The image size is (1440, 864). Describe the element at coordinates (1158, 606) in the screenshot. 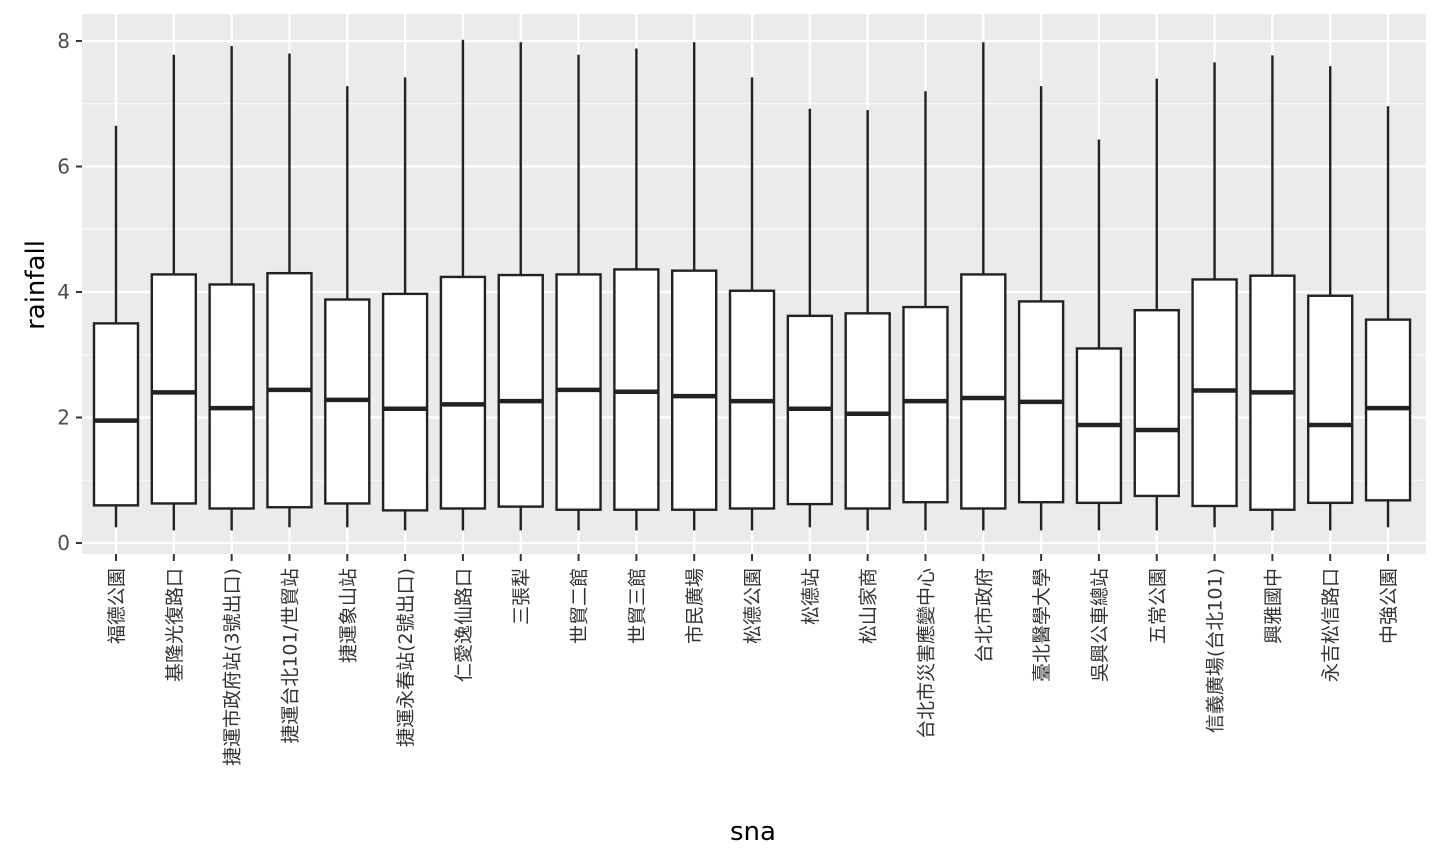

I see `x-tick-label: 五常公園` at that location.